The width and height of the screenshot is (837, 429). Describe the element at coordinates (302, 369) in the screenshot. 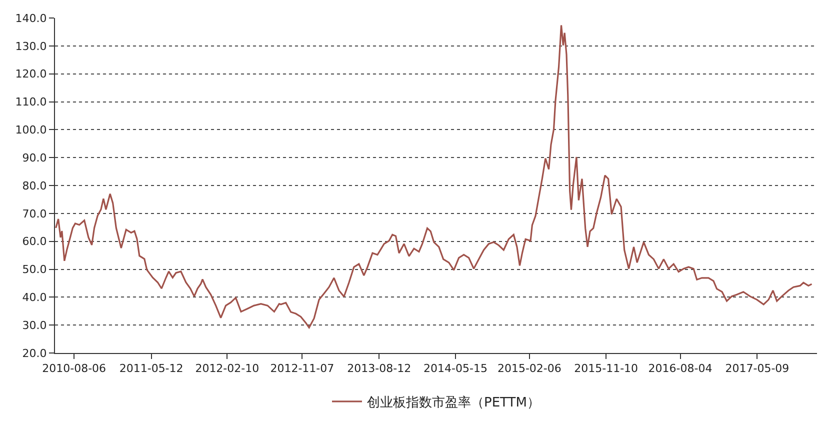

I see `x-tick-label: 2012-11-07` at that location.